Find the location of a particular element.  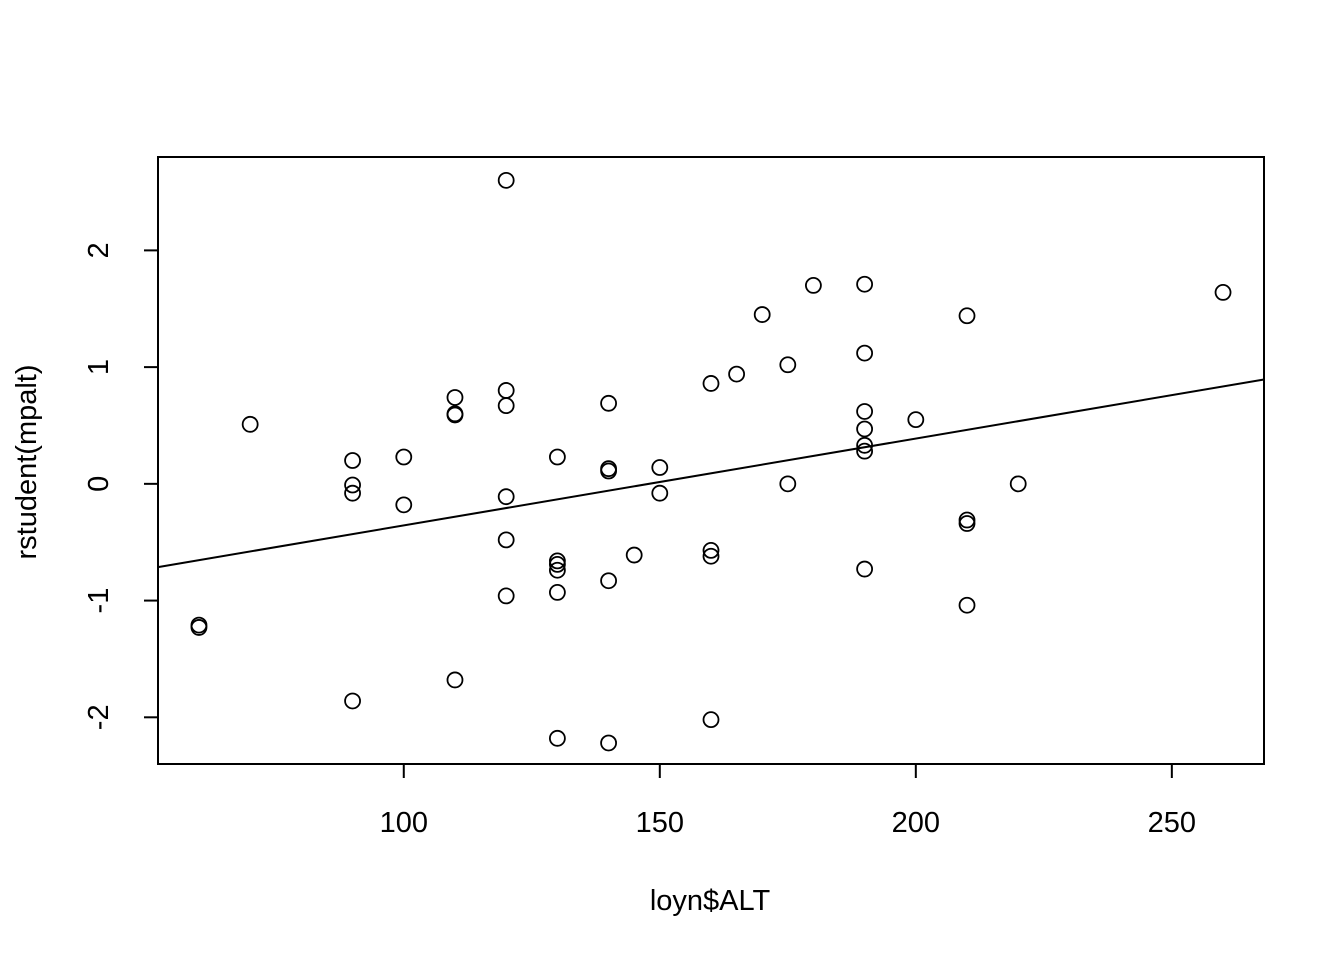

y-axis: -2 -1 0 1 2 is located at coordinates (121, 486).